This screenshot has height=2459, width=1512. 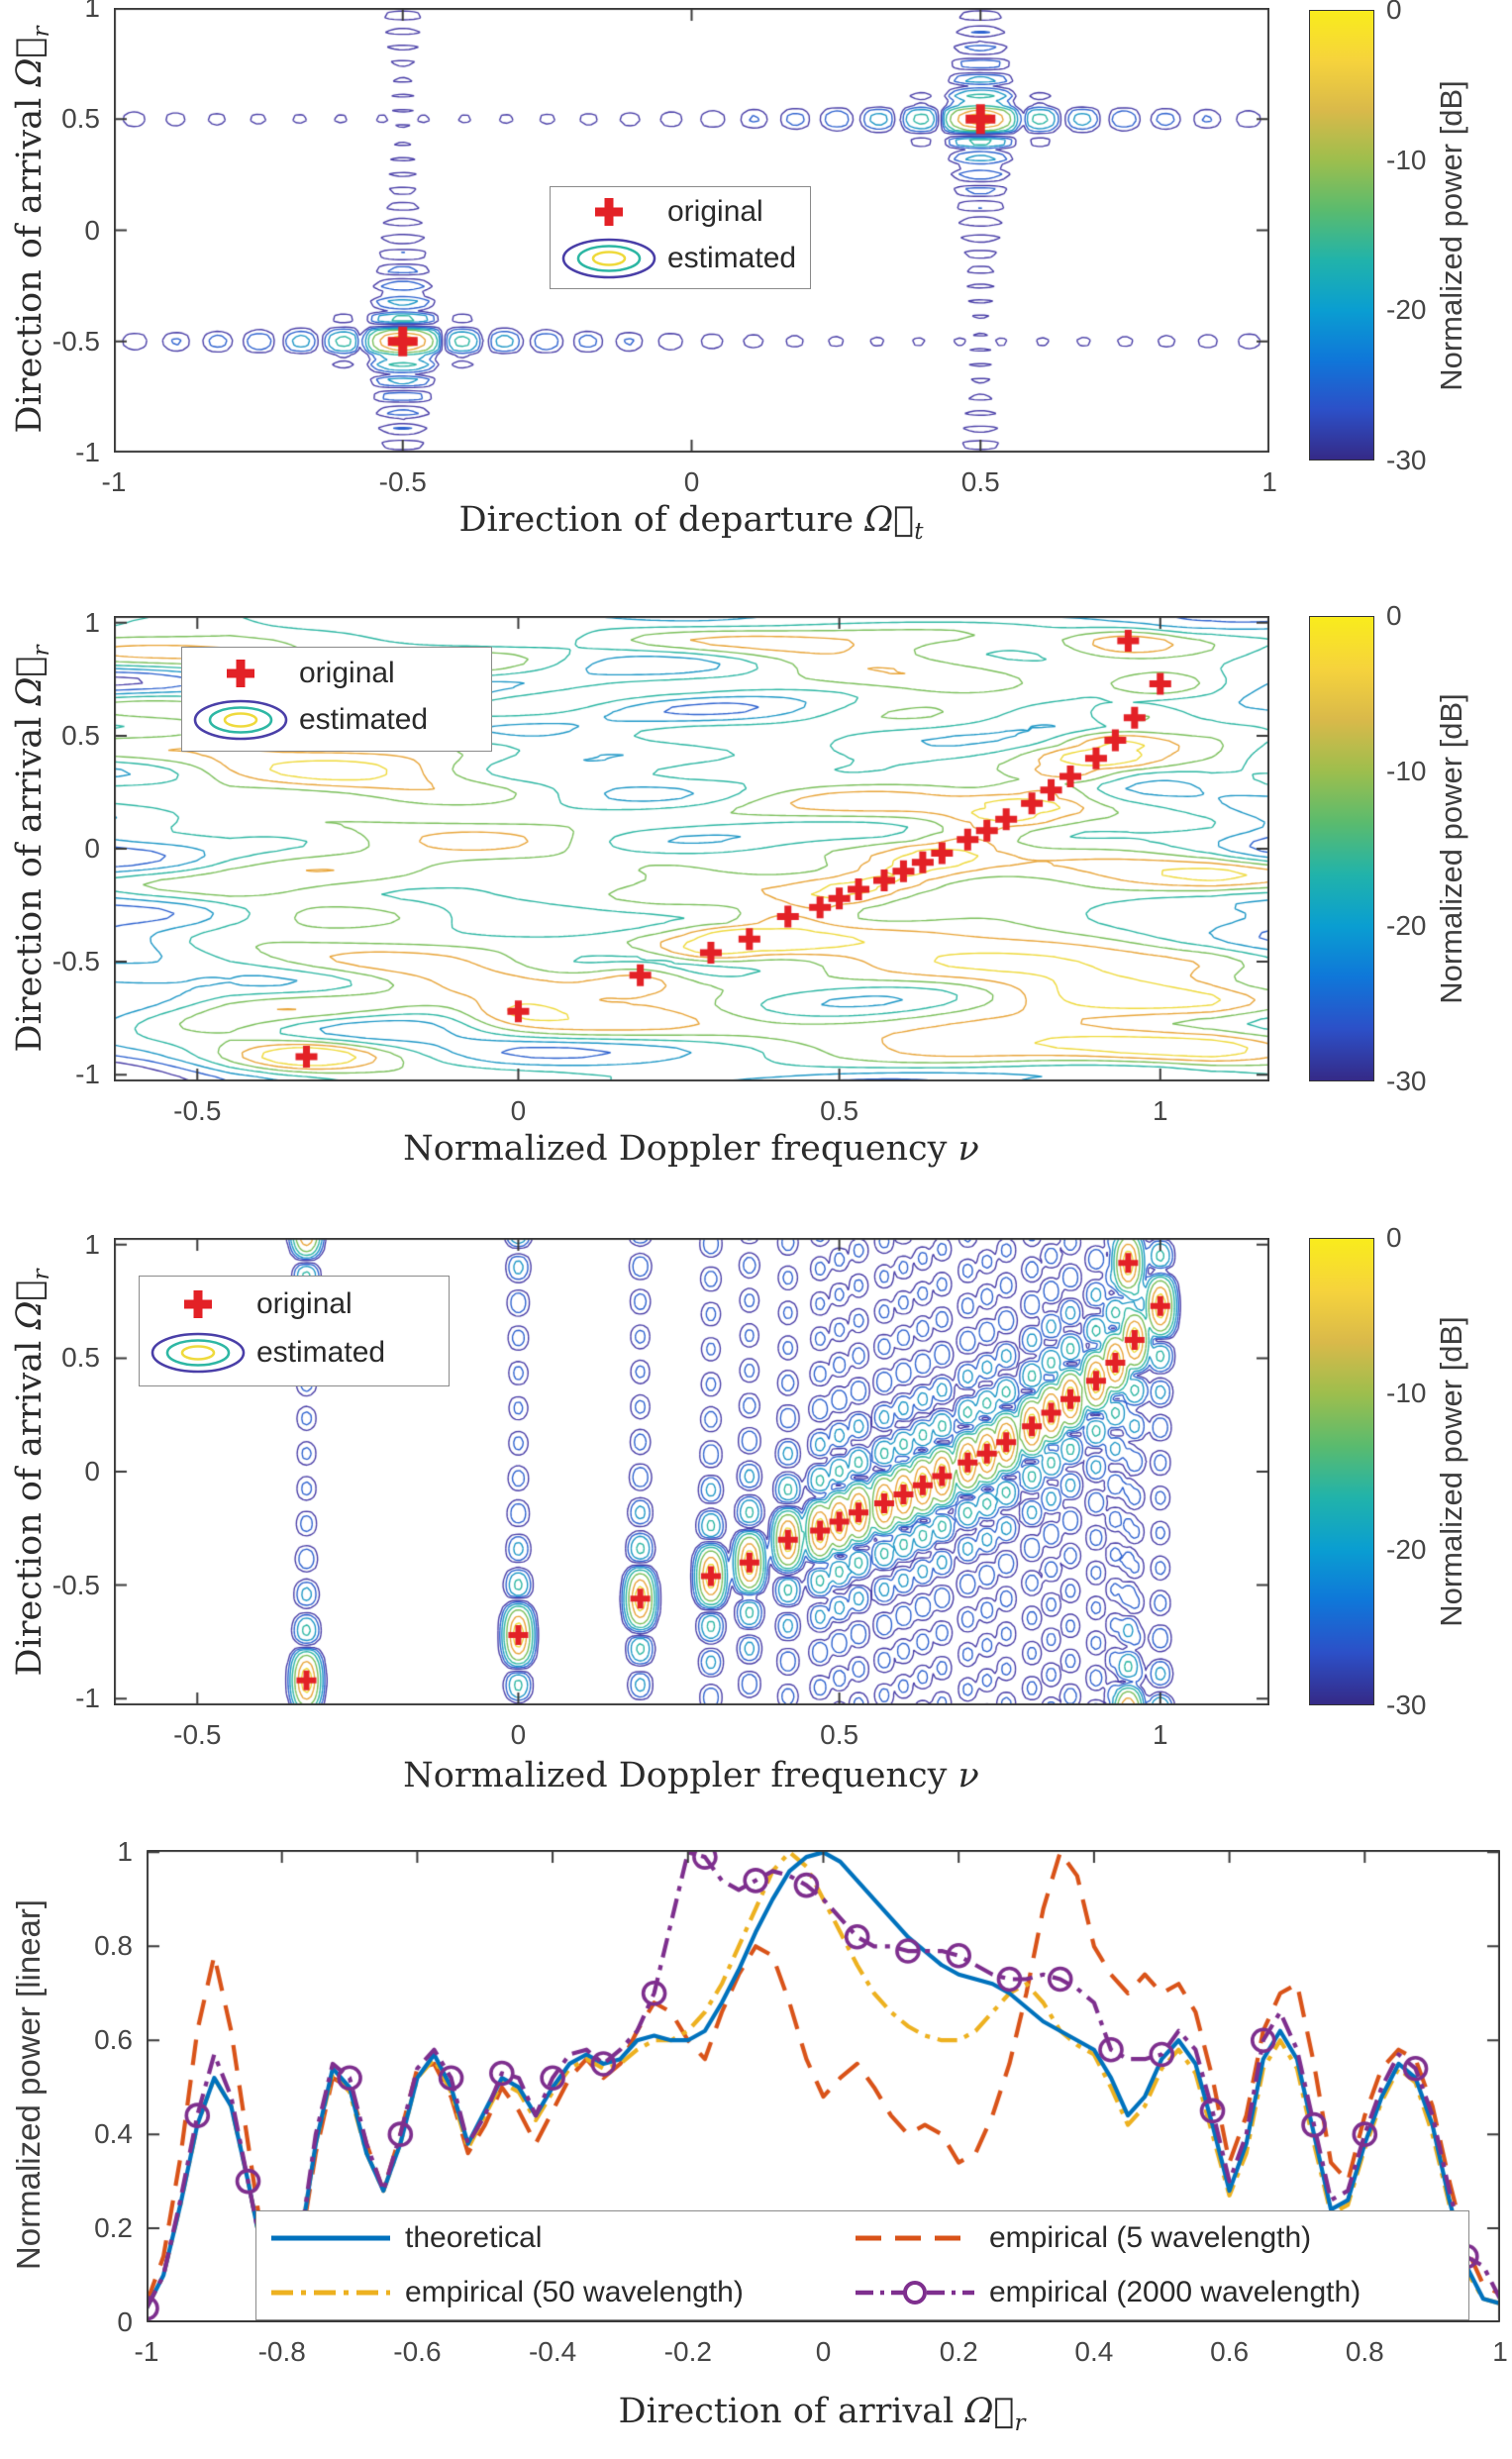 I want to click on p3-legend: original estimated, so click(x=294, y=1331).